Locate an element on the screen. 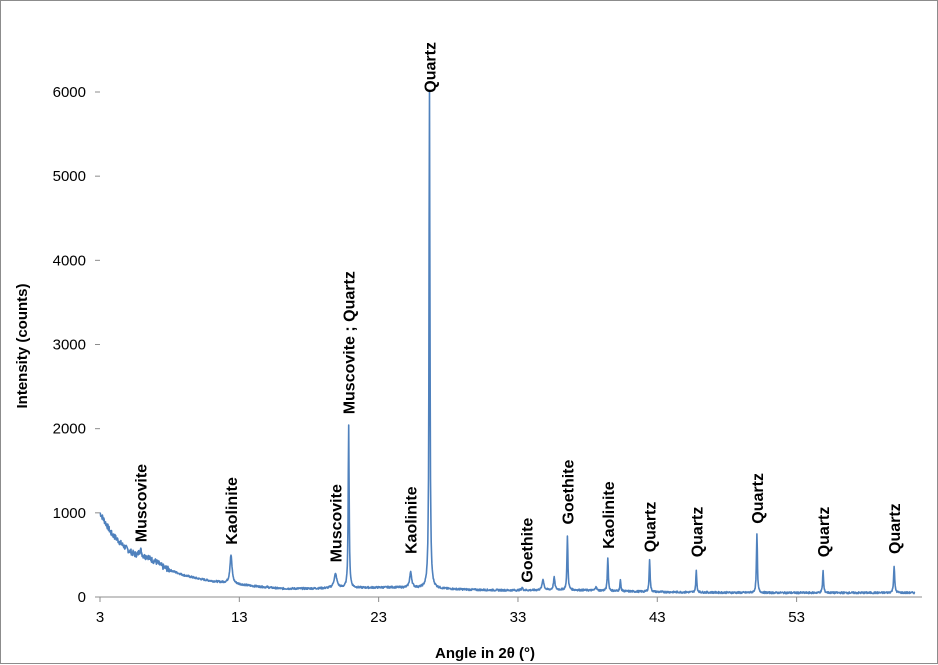 This screenshot has height=665, width=938. x-tick-label: 53 is located at coordinates (796, 617).